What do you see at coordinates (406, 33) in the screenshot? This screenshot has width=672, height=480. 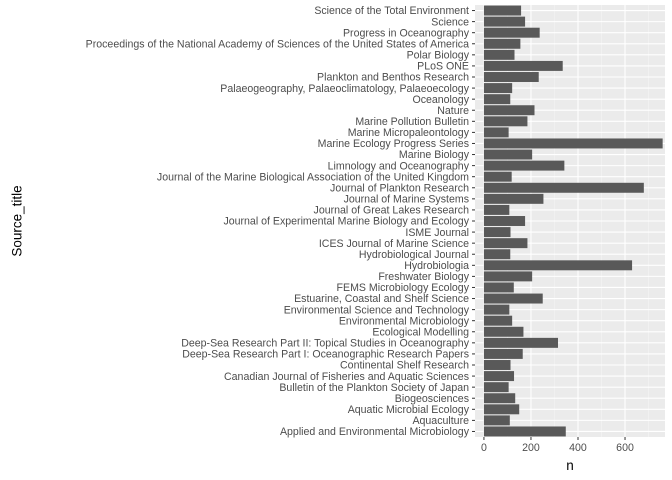 I see `y-tick-label: Progress in Oceanography` at bounding box center [406, 33].